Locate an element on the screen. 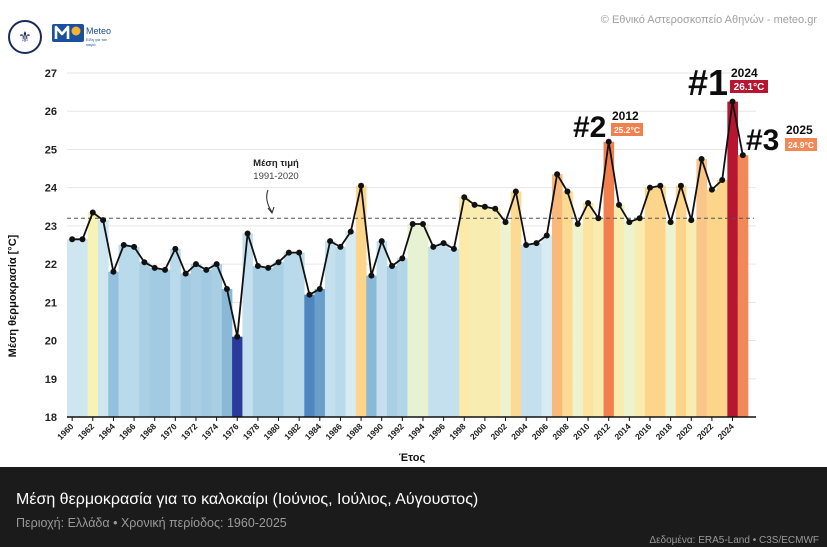 Image resolution: width=827 pixels, height=547 pixels. point-2008 is located at coordinates (567, 191).